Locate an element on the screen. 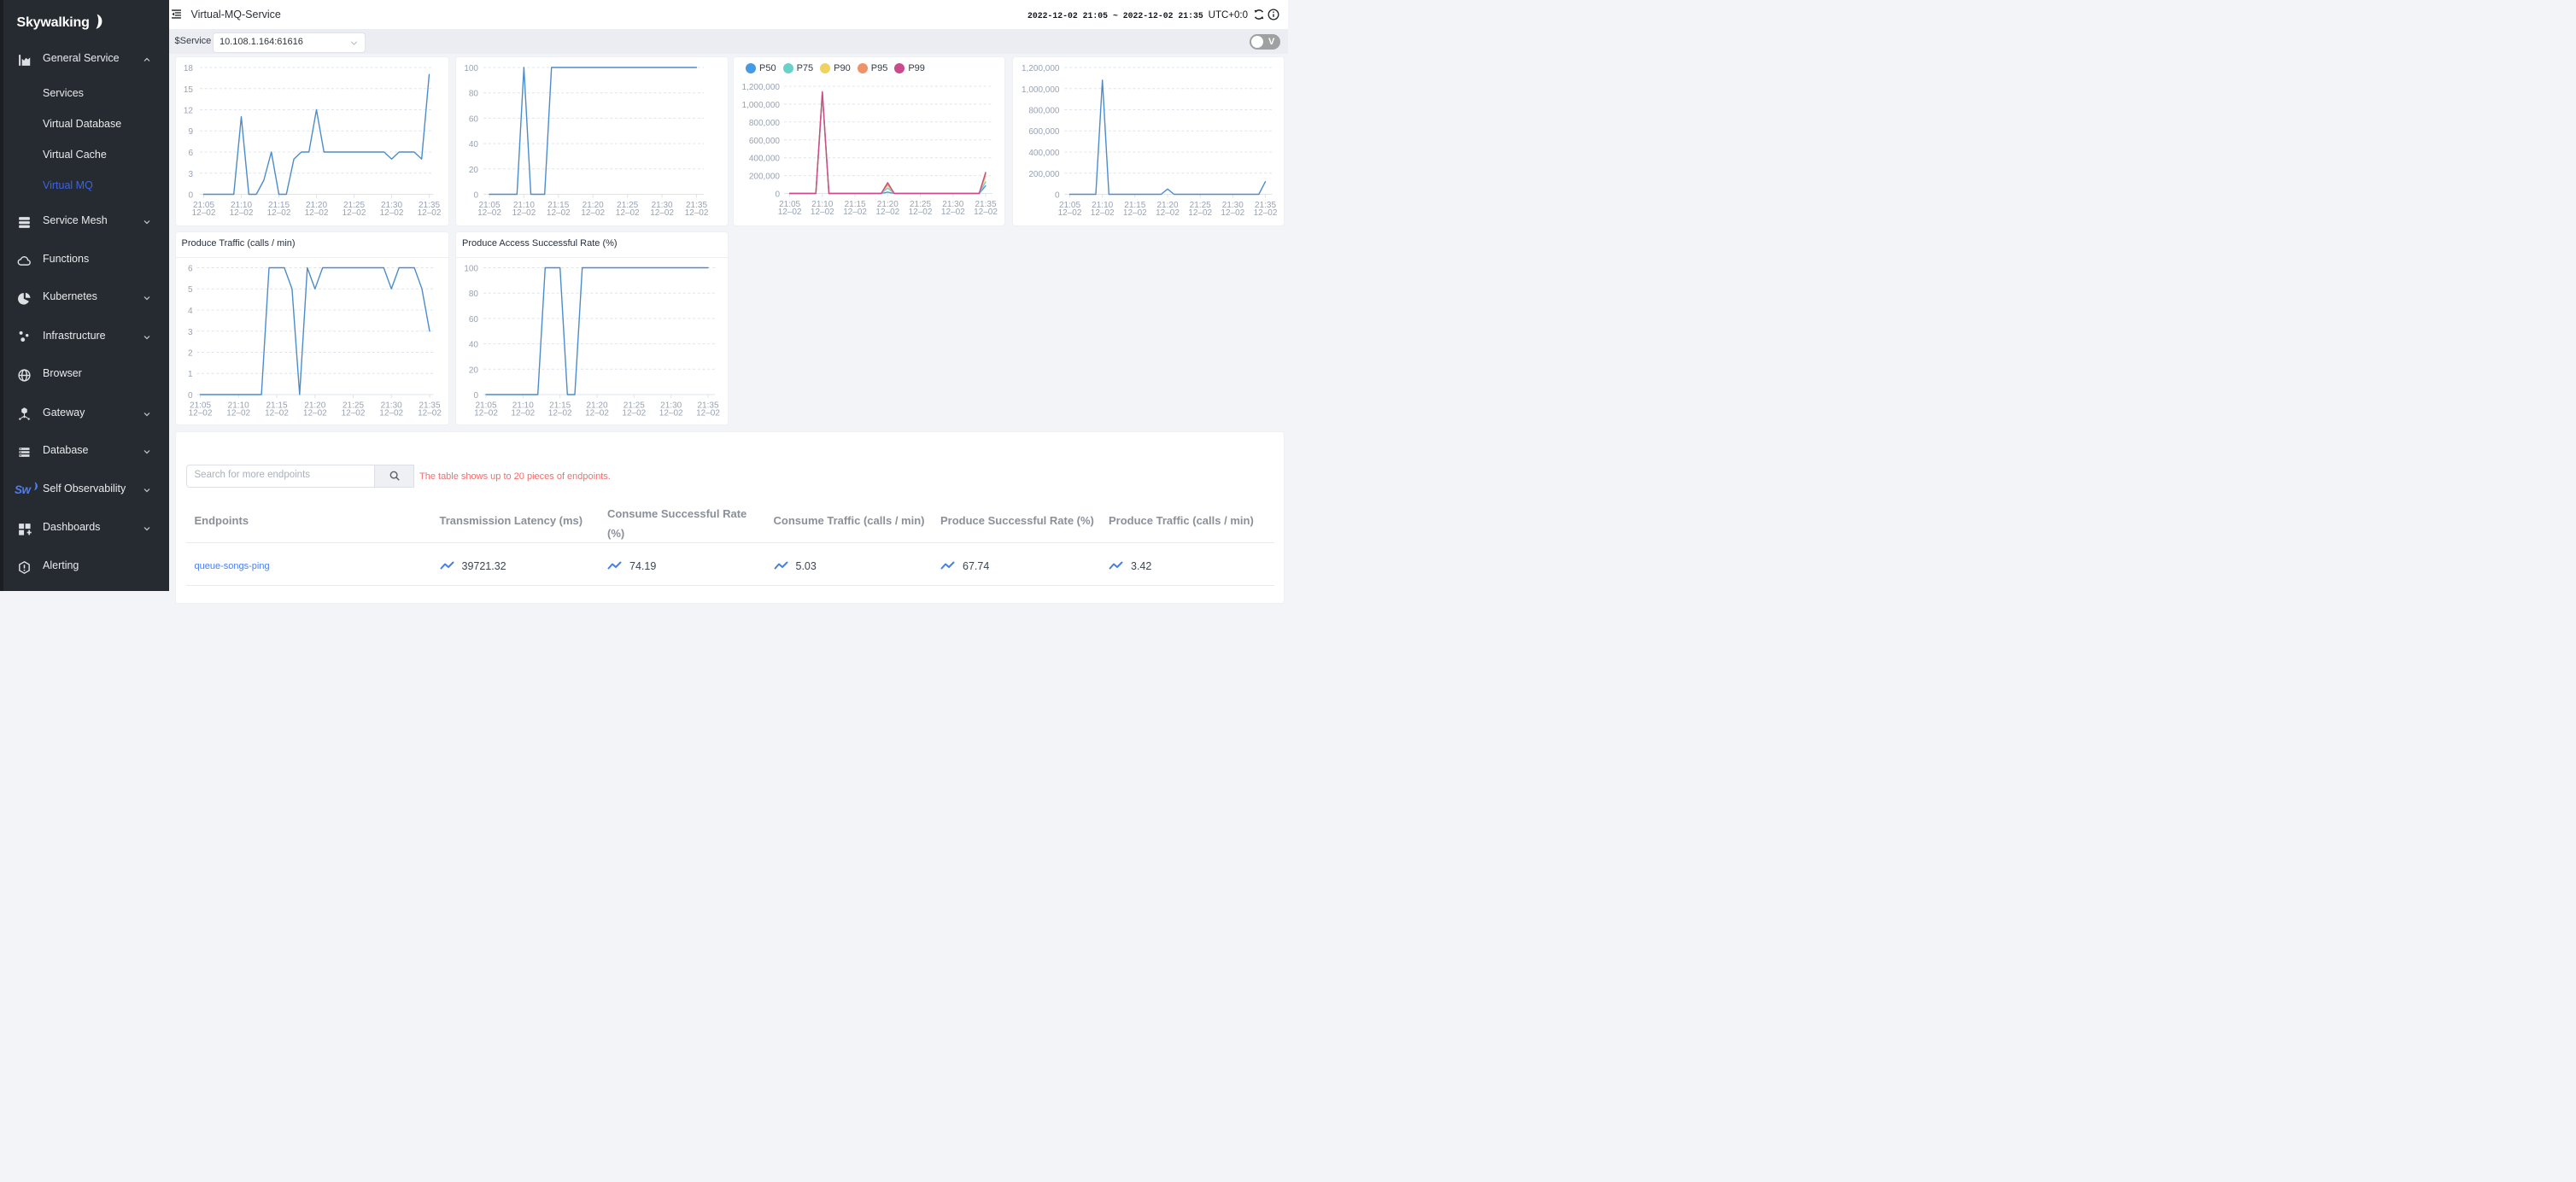 The image size is (2576, 1182). svg-text: 5 is located at coordinates (189, 290).